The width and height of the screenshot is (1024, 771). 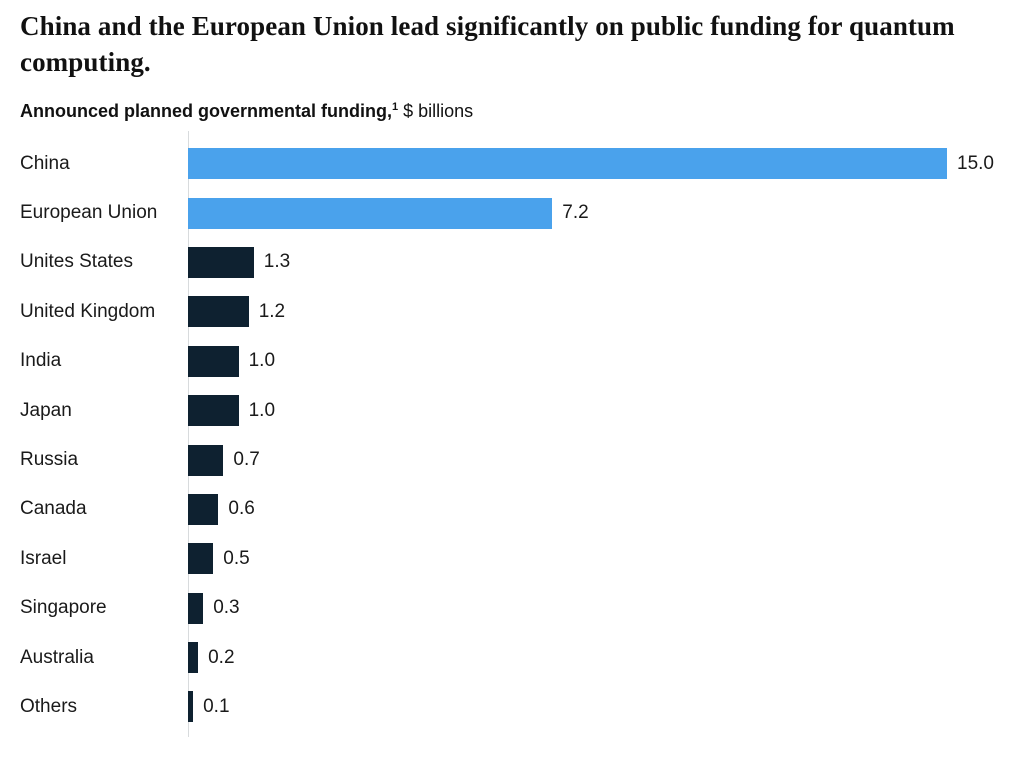 I want to click on chart-row: Canada 0.6, so click(x=522, y=509).